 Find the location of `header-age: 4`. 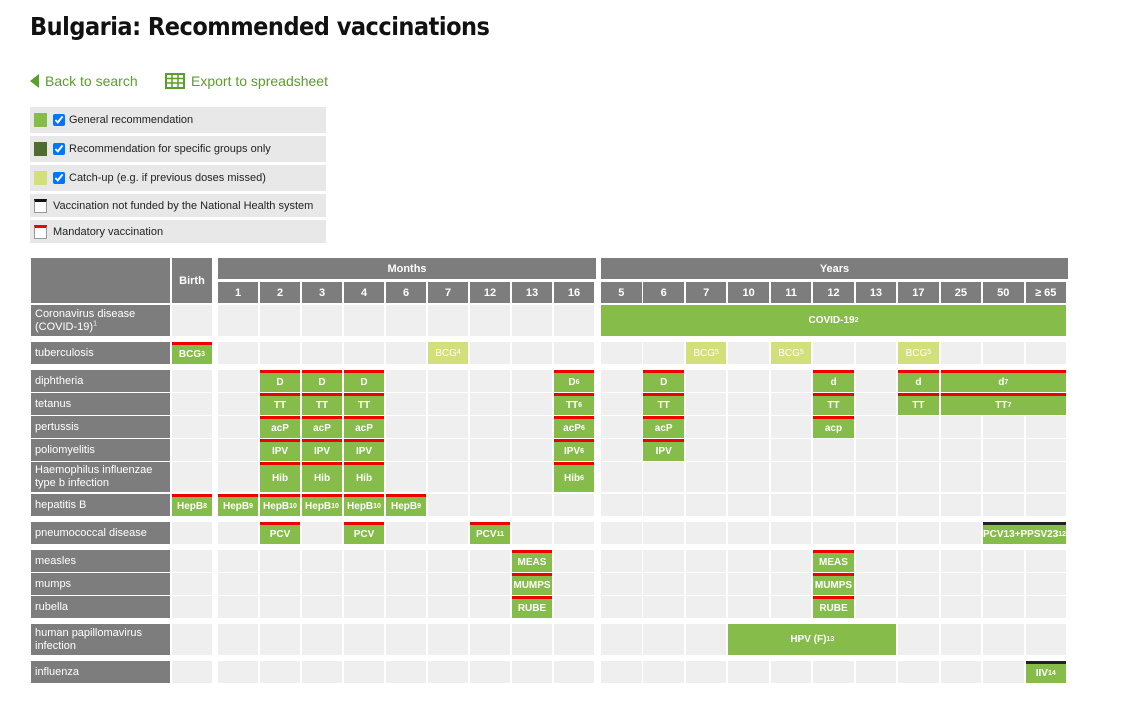

header-age: 4 is located at coordinates (364, 292).